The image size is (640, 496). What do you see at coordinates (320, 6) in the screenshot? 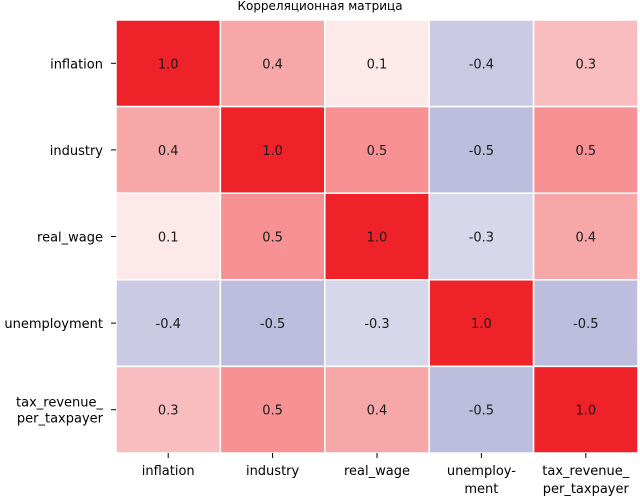
I see `chart-title: Корреляционная матрица` at bounding box center [320, 6].